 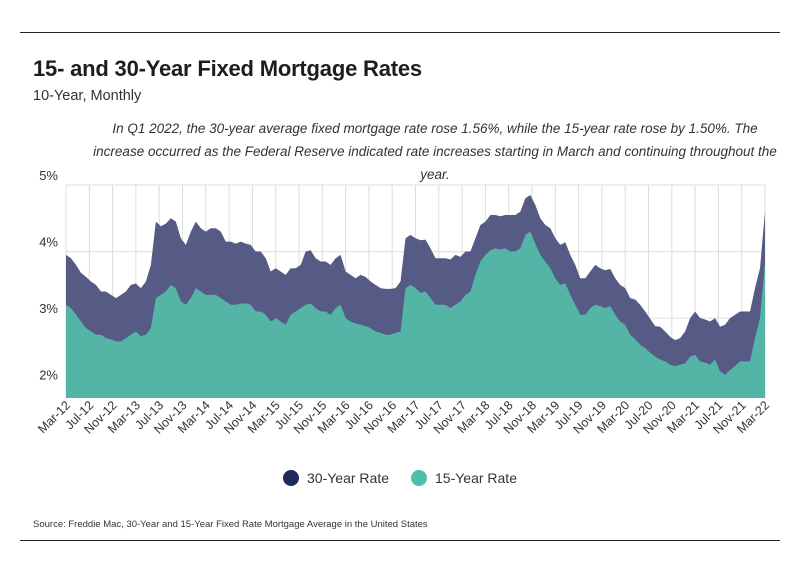 What do you see at coordinates (400, 32) in the screenshot?
I see `top-rule` at bounding box center [400, 32].